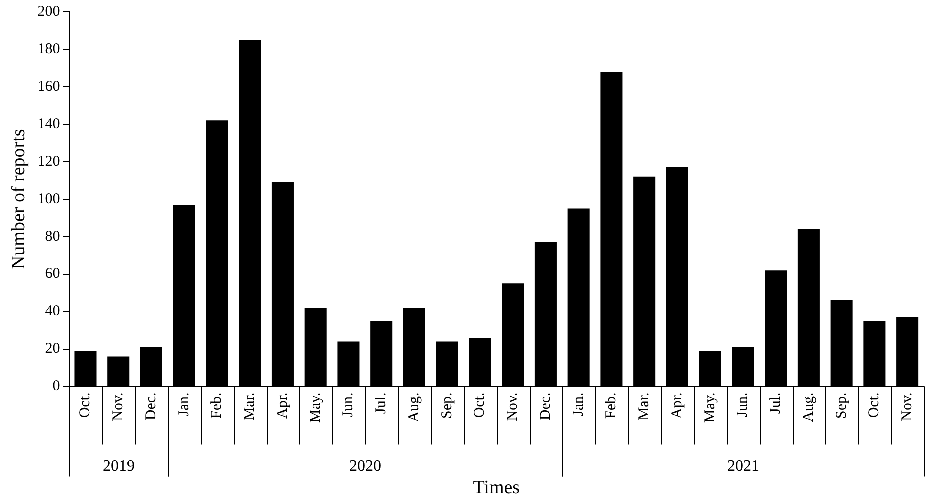 This screenshot has height=495, width=932. What do you see at coordinates (366, 466) in the screenshot?
I see `text: 2020` at bounding box center [366, 466].